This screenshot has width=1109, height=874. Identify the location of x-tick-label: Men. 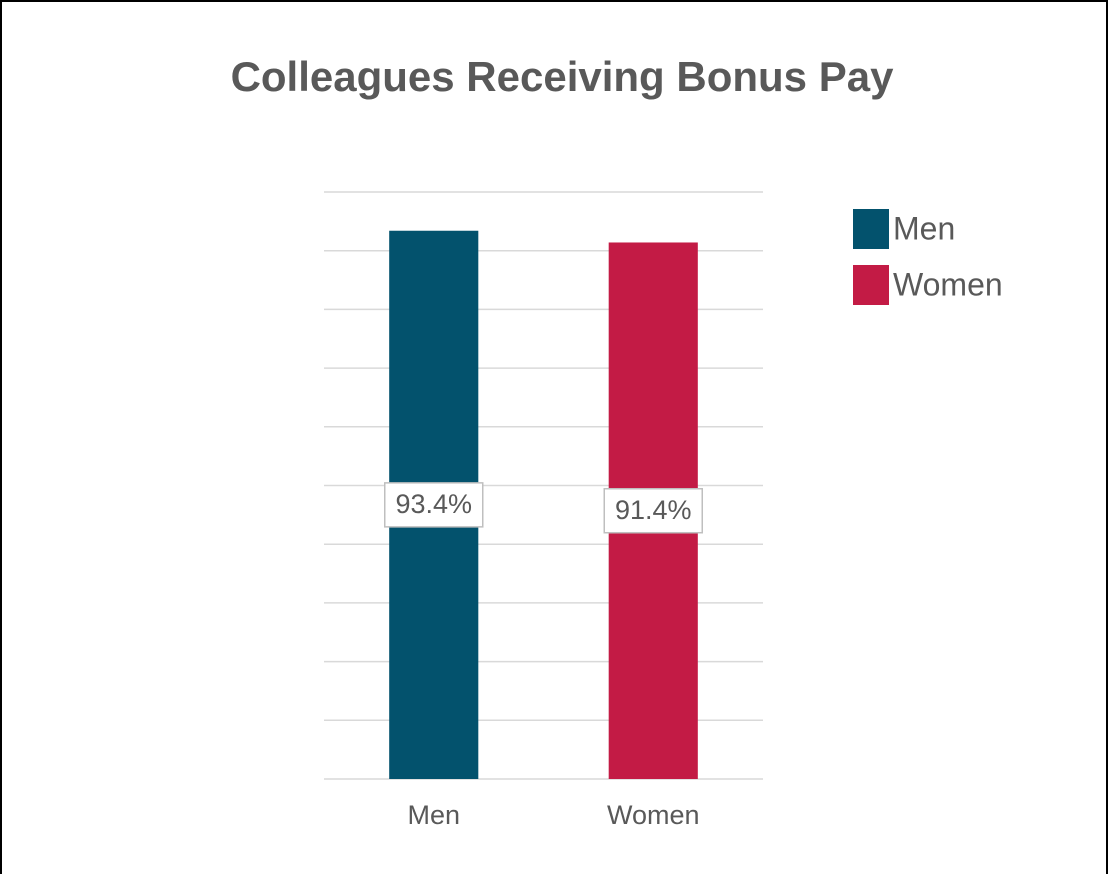
(433, 815).